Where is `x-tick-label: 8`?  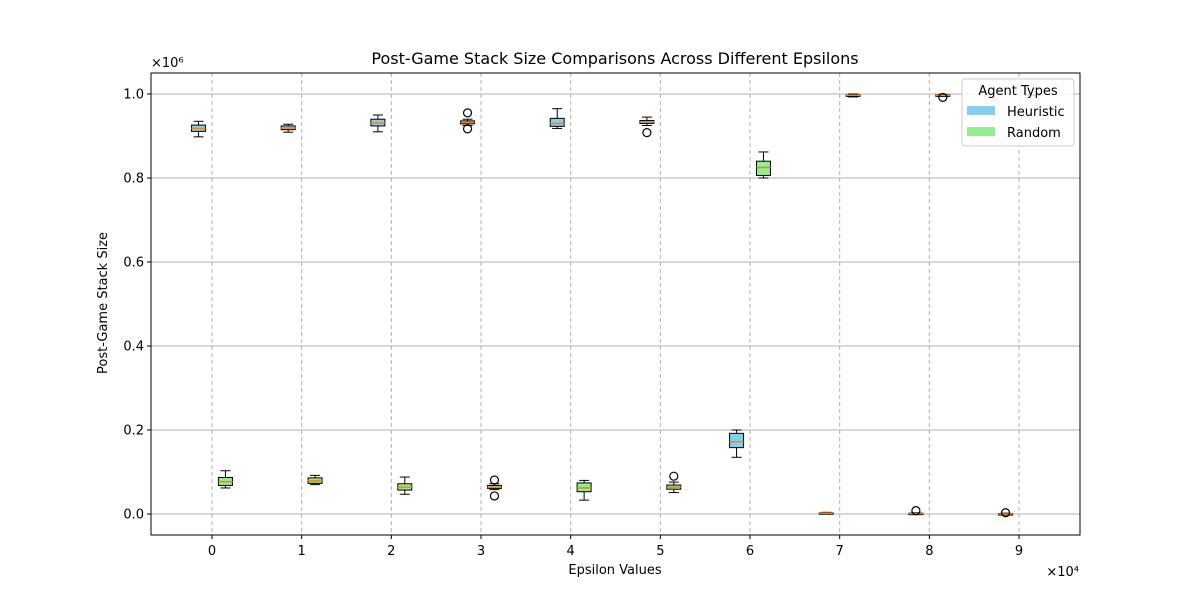 x-tick-label: 8 is located at coordinates (929, 551).